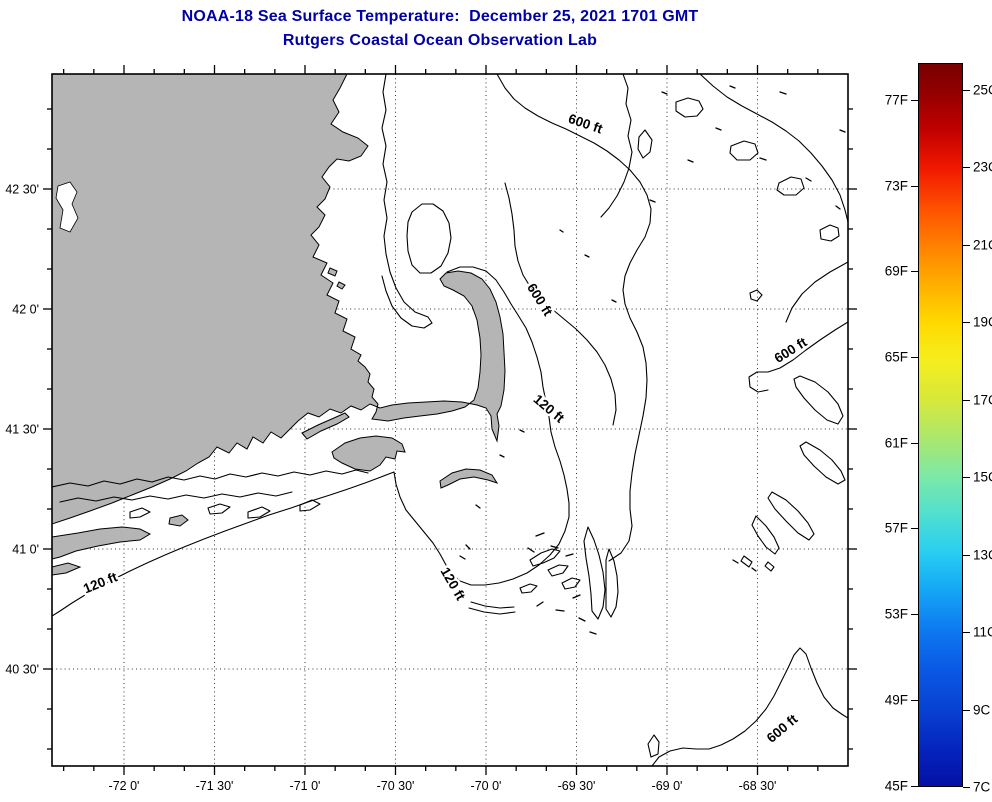  Describe the element at coordinates (22, 670) in the screenshot. I see `y-axis-tick-label: 40 30'` at that location.